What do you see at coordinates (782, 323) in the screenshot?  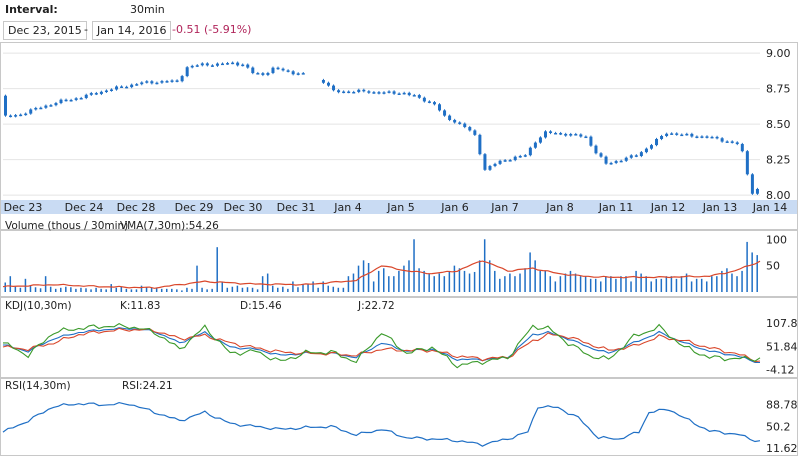 I see `kdj-tick-label: 107.8` at bounding box center [782, 323].